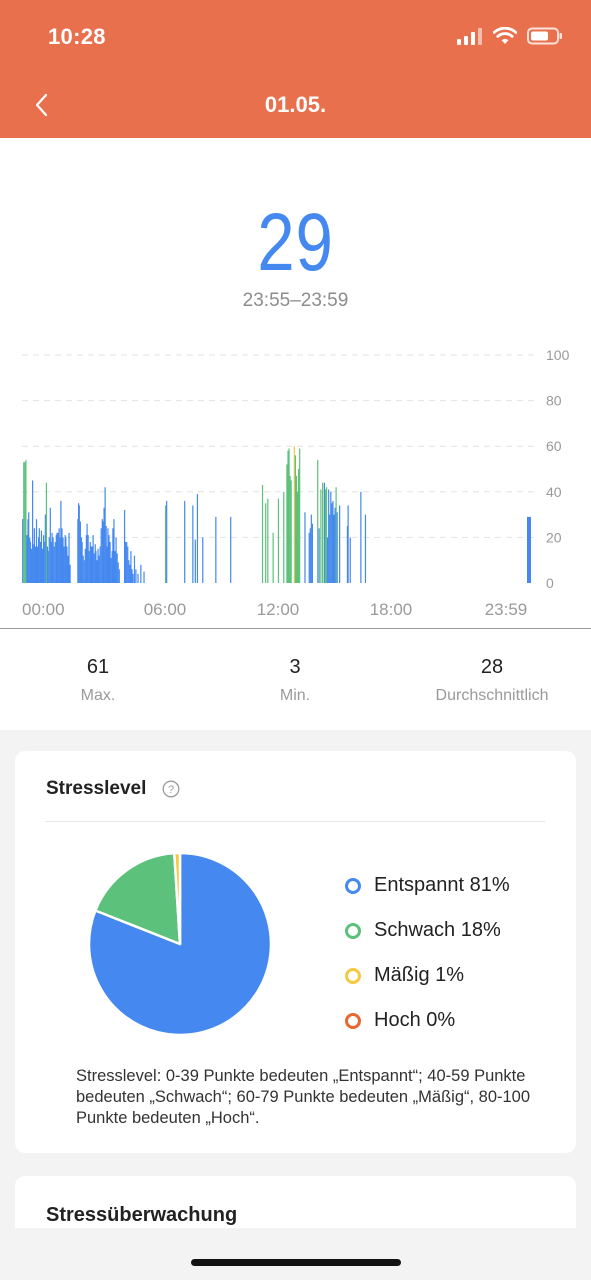  What do you see at coordinates (529, 549) in the screenshot?
I see `selected-bar` at bounding box center [529, 549].